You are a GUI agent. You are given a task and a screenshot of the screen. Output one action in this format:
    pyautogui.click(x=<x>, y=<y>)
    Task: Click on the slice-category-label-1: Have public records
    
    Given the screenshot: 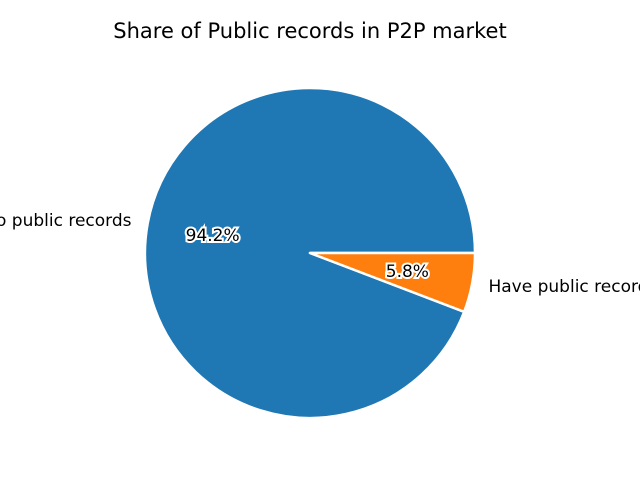 What is the action you would take?
    pyautogui.click(x=564, y=287)
    